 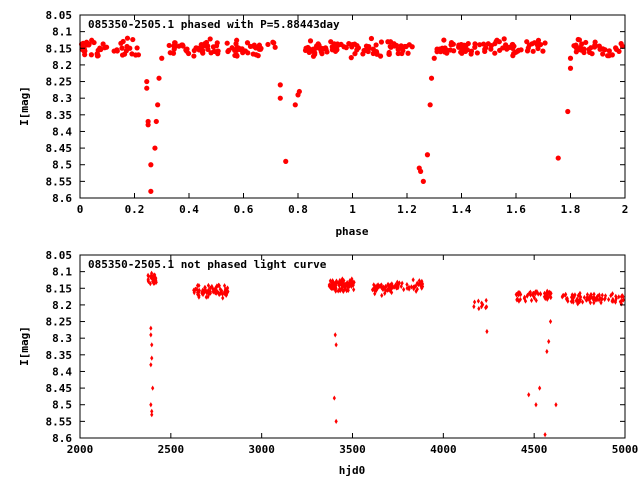 What do you see at coordinates (24, 106) in the screenshot?
I see `phased-y-axis-label: I[mag]` at bounding box center [24, 106].